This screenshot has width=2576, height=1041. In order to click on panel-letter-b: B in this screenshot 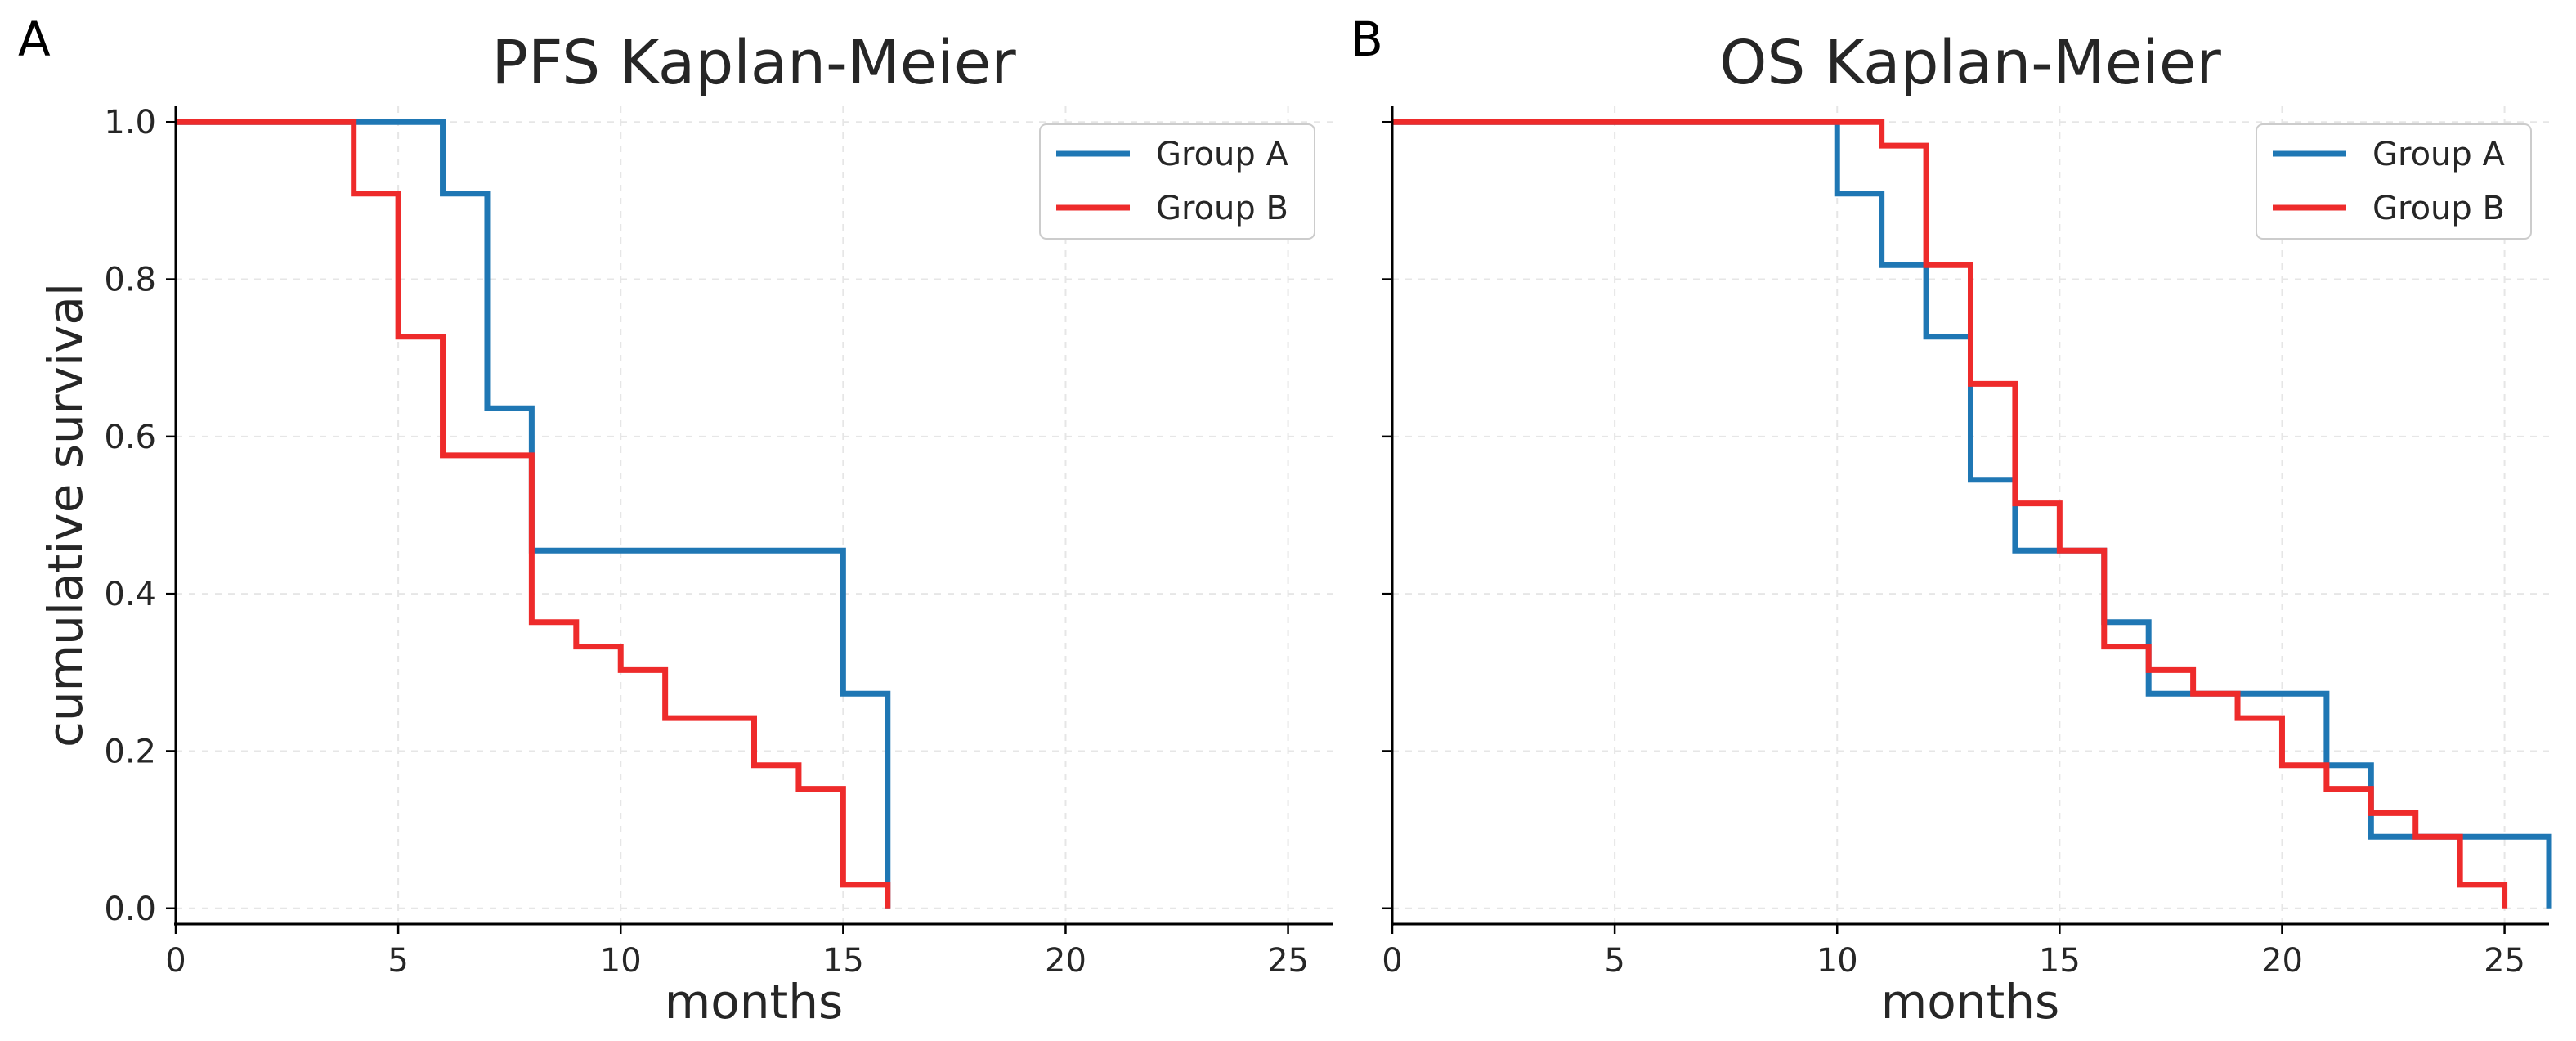, I will do `click(1367, 39)`.